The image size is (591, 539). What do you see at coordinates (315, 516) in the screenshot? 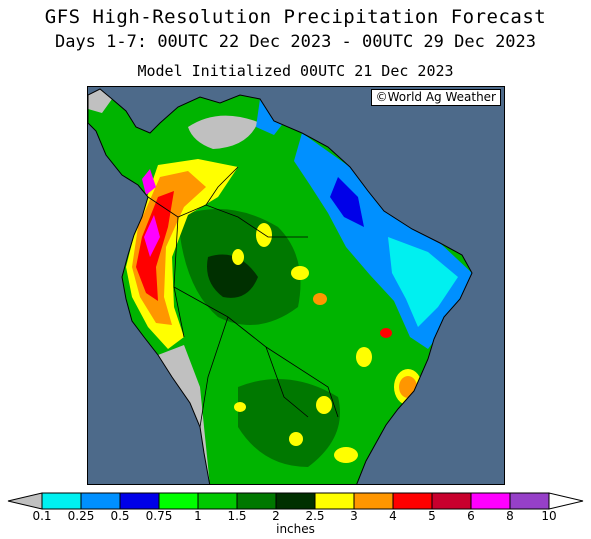
I see `legend-tick-label: 2.5` at bounding box center [315, 516].